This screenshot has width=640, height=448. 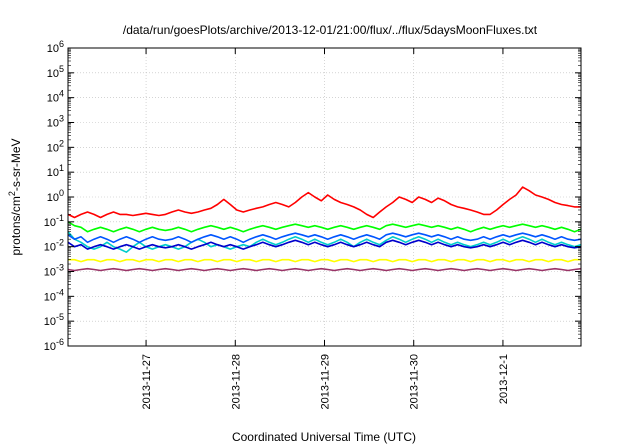 What do you see at coordinates (324, 437) in the screenshot?
I see `x-axis-label: Coordinated Universal Time (UTC)` at bounding box center [324, 437].